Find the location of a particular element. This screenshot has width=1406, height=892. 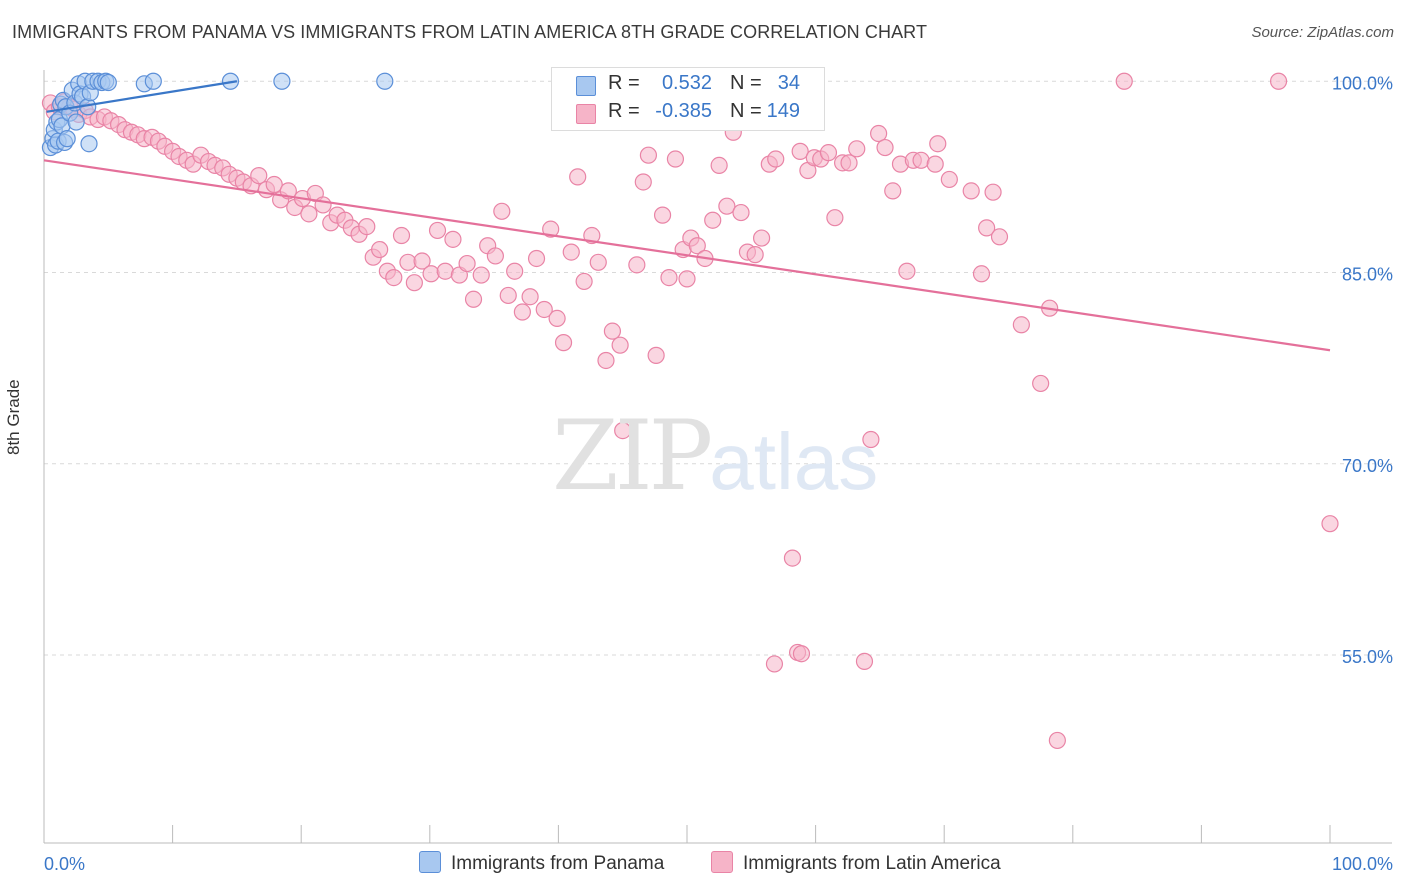

y-tick-label: 70.0% is located at coordinates (1367, 466).